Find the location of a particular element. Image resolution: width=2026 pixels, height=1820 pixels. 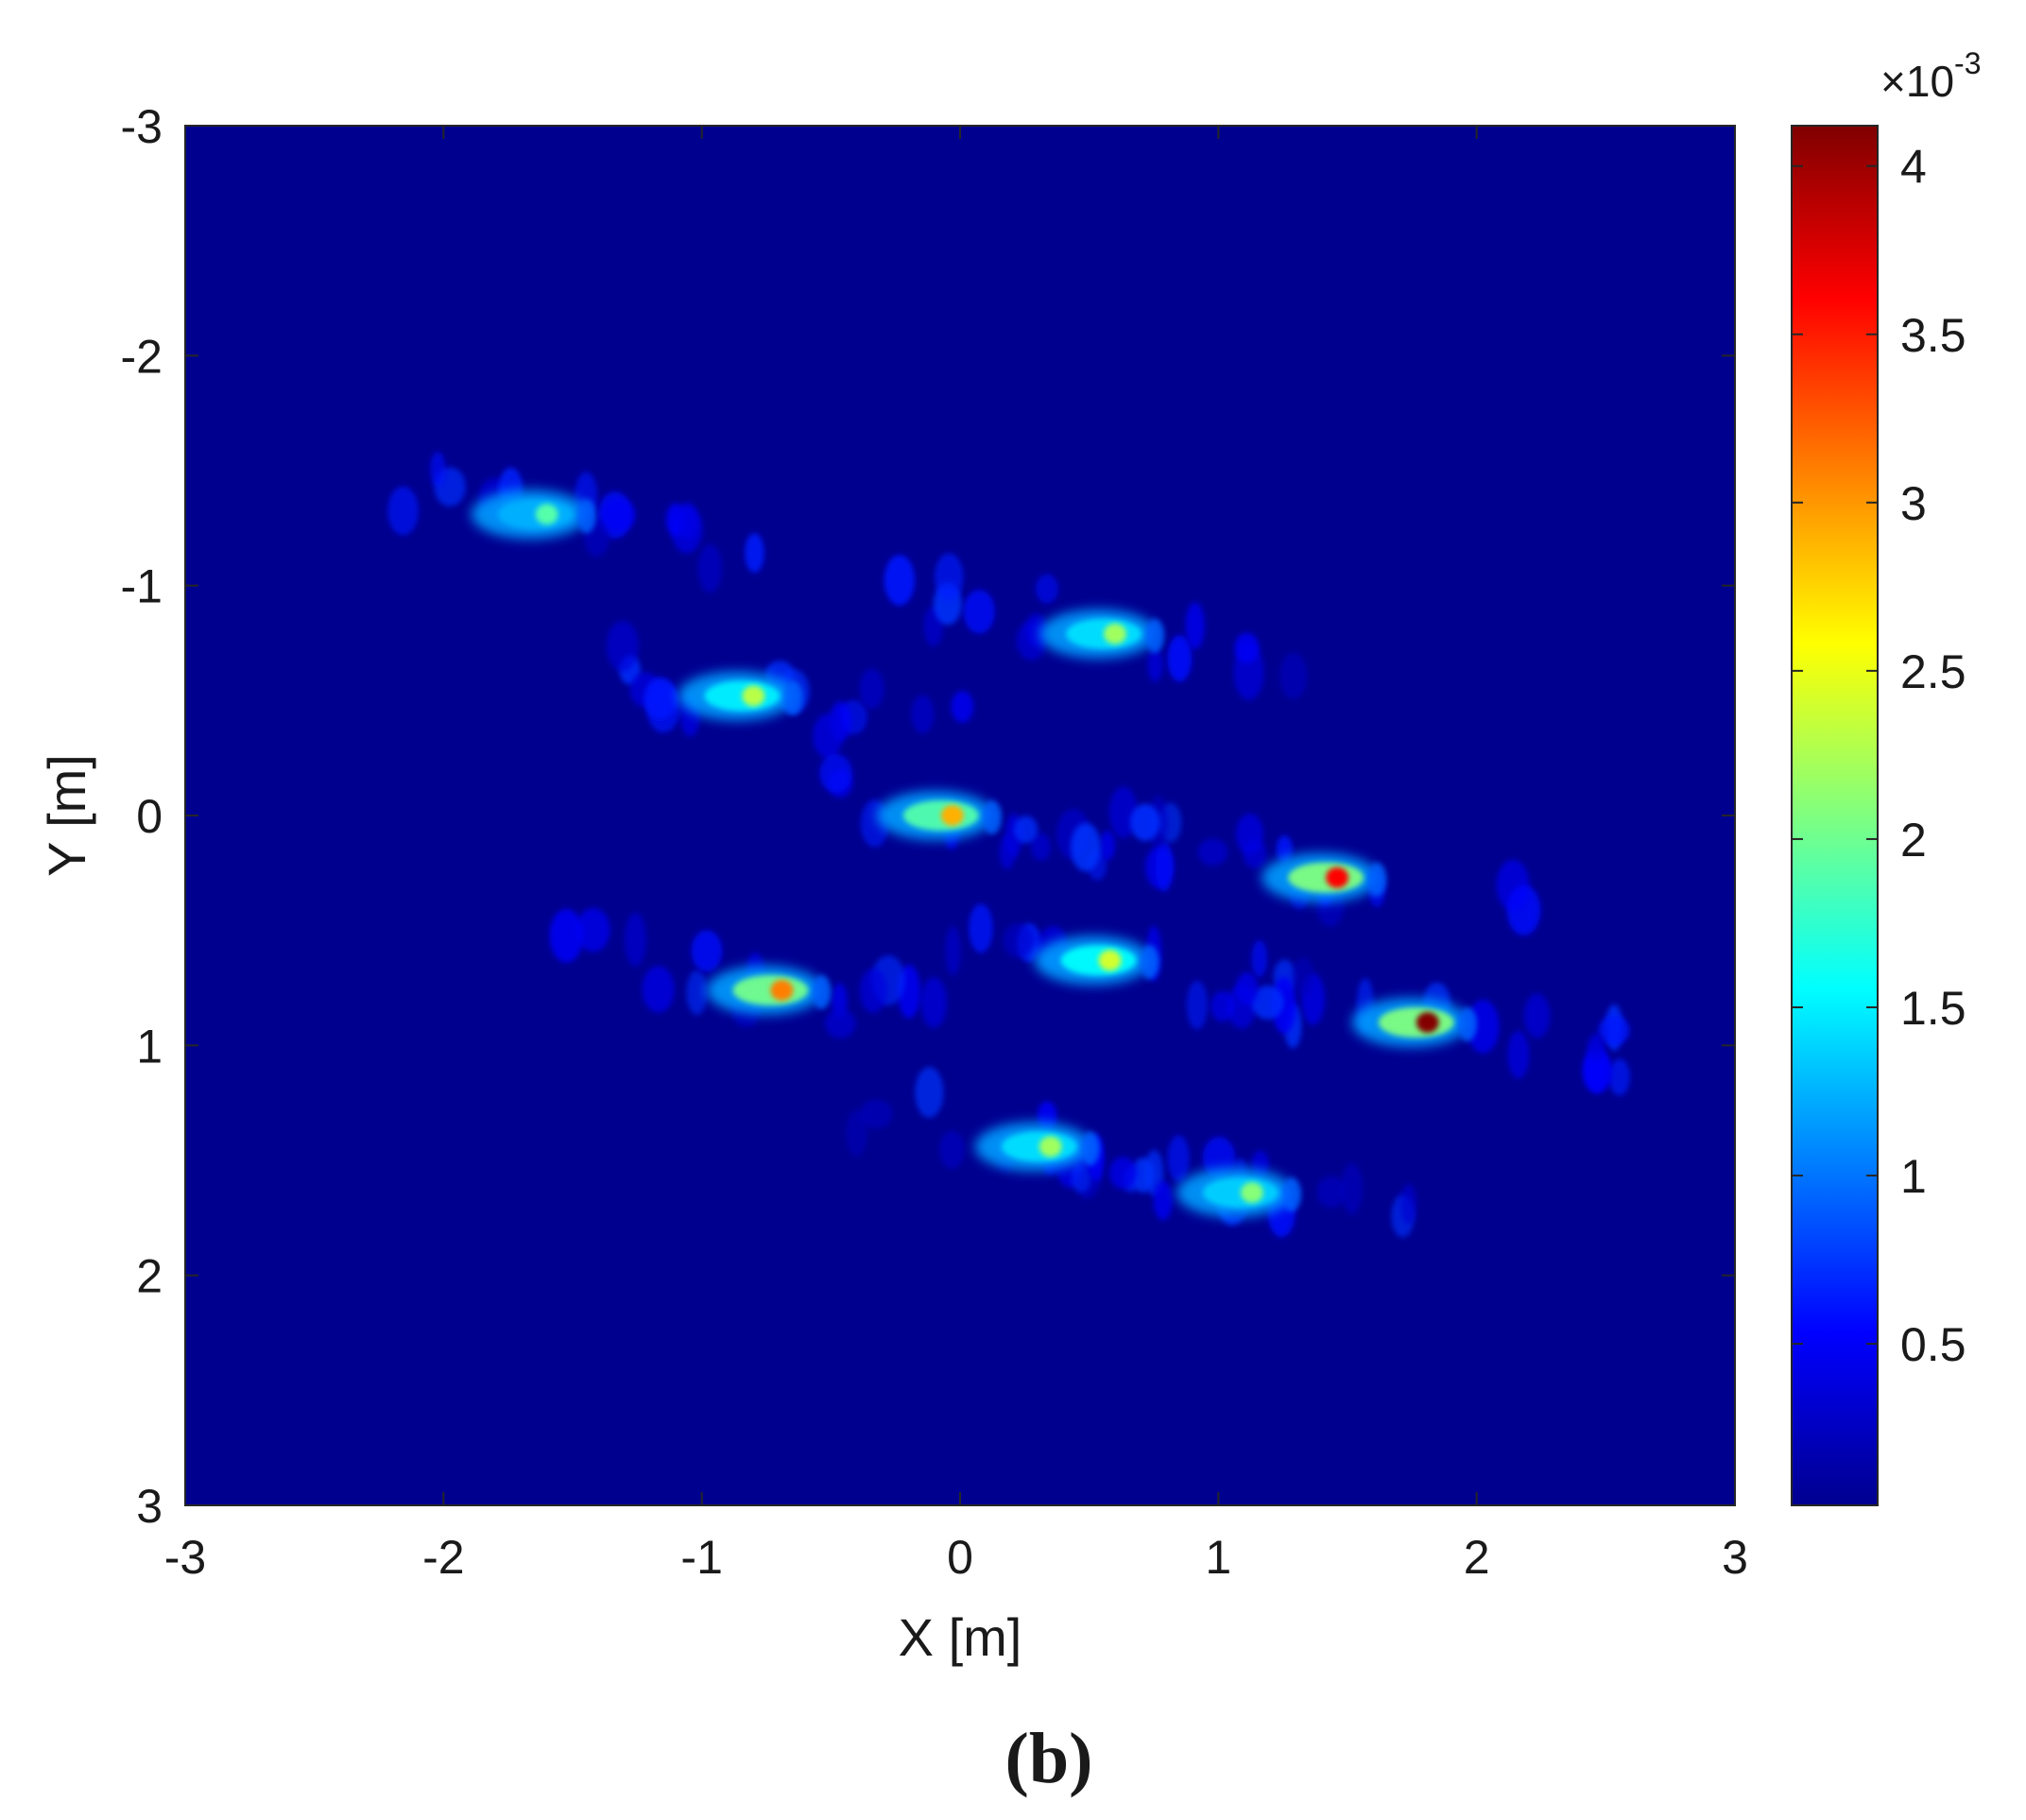

colorbar-tick-label: 1 is located at coordinates (1913, 1176).